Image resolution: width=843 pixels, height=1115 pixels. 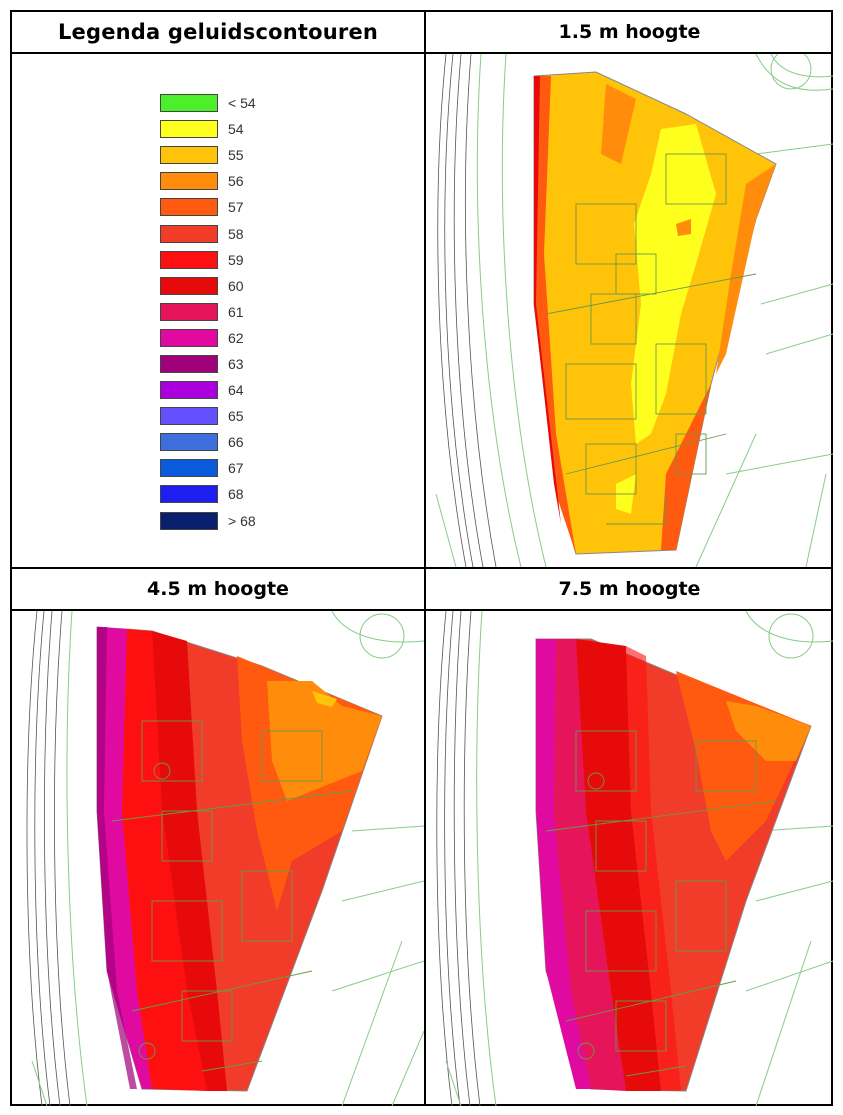 I want to click on legend-item: 58, so click(x=208, y=233).